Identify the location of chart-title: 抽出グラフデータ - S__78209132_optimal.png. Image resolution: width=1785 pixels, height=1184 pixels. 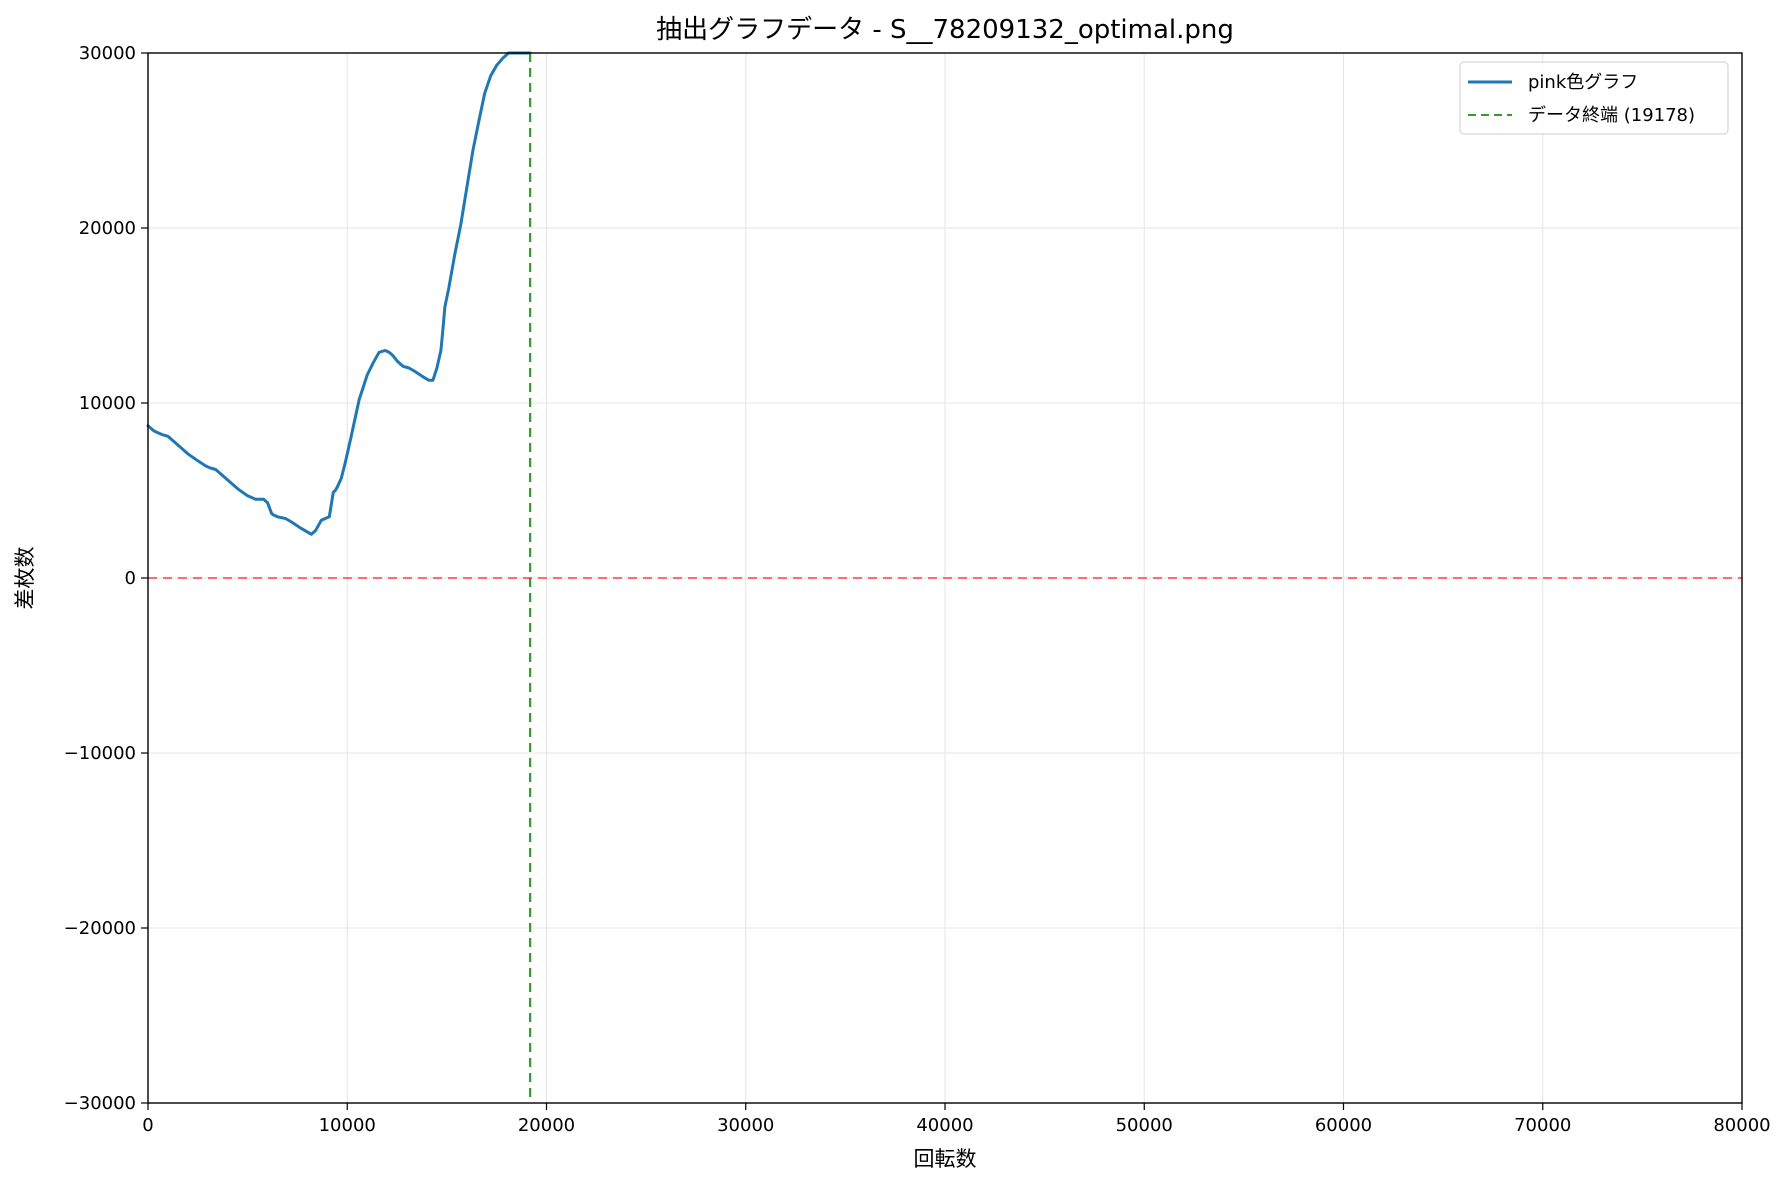
(945, 30).